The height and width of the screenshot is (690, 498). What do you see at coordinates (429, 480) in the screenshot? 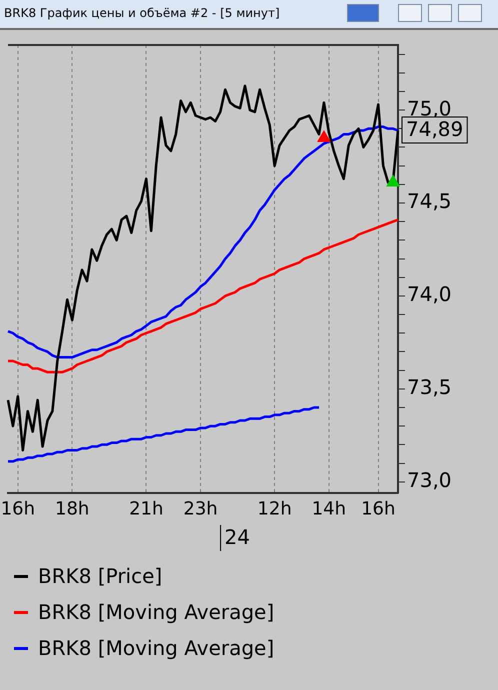
I see `y-tick-label: 73,0` at bounding box center [429, 480].